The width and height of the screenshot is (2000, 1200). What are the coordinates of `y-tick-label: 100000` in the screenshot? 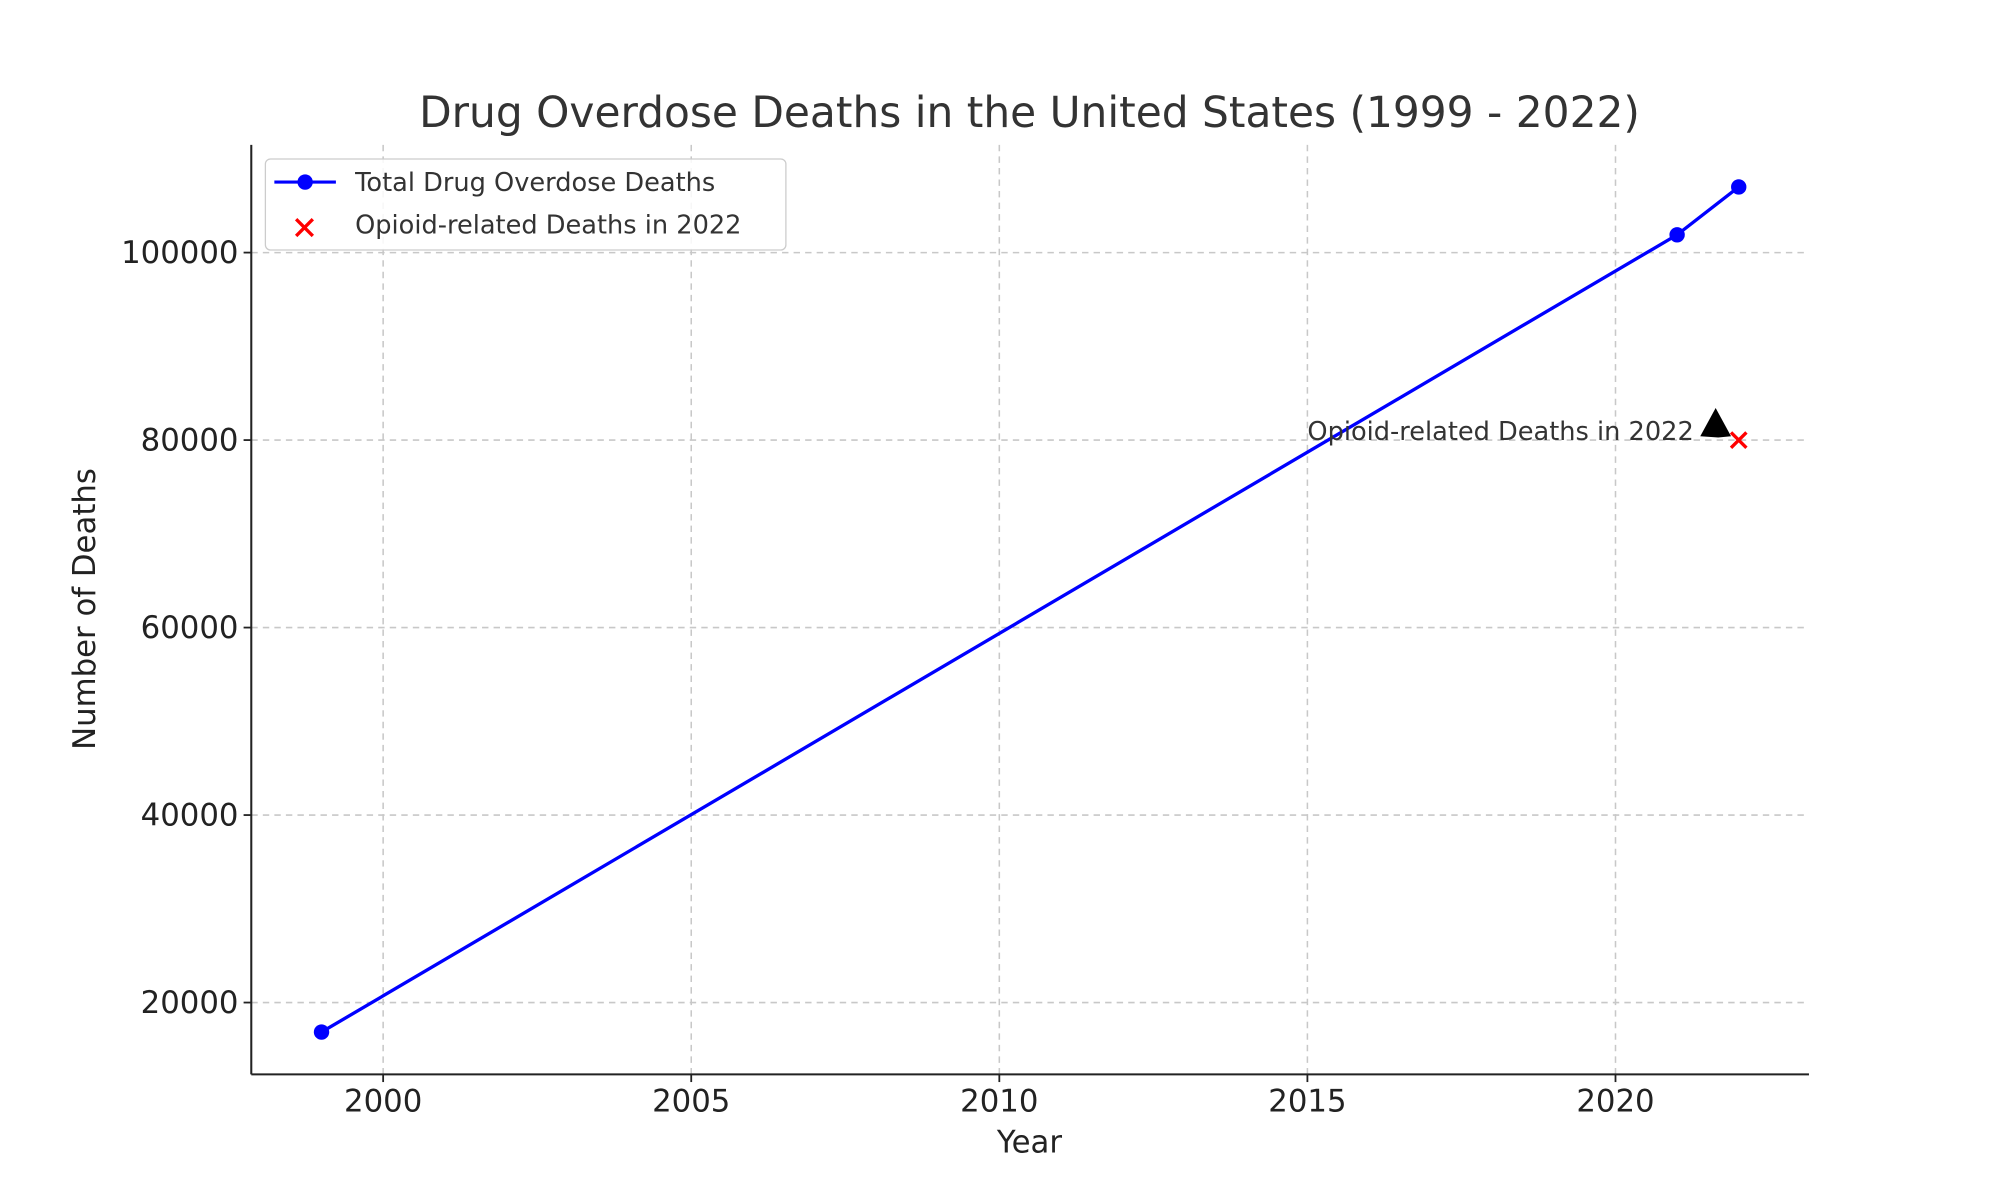 It's located at (179, 253).